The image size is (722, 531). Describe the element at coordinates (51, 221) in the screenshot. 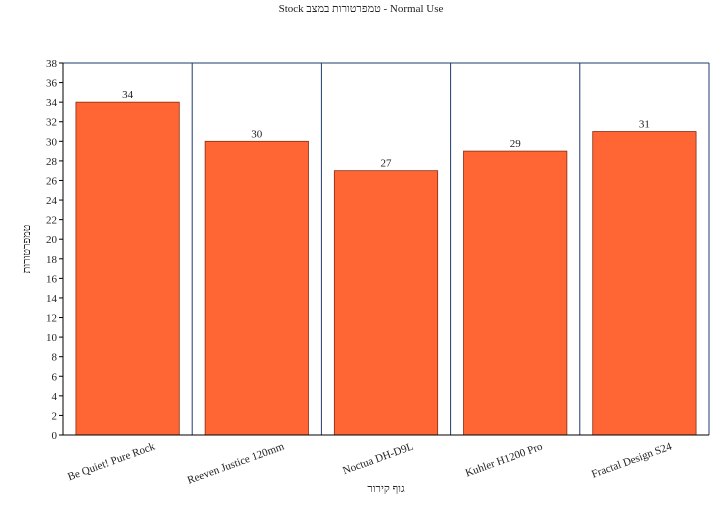

I see `y-tick-label: 22` at that location.